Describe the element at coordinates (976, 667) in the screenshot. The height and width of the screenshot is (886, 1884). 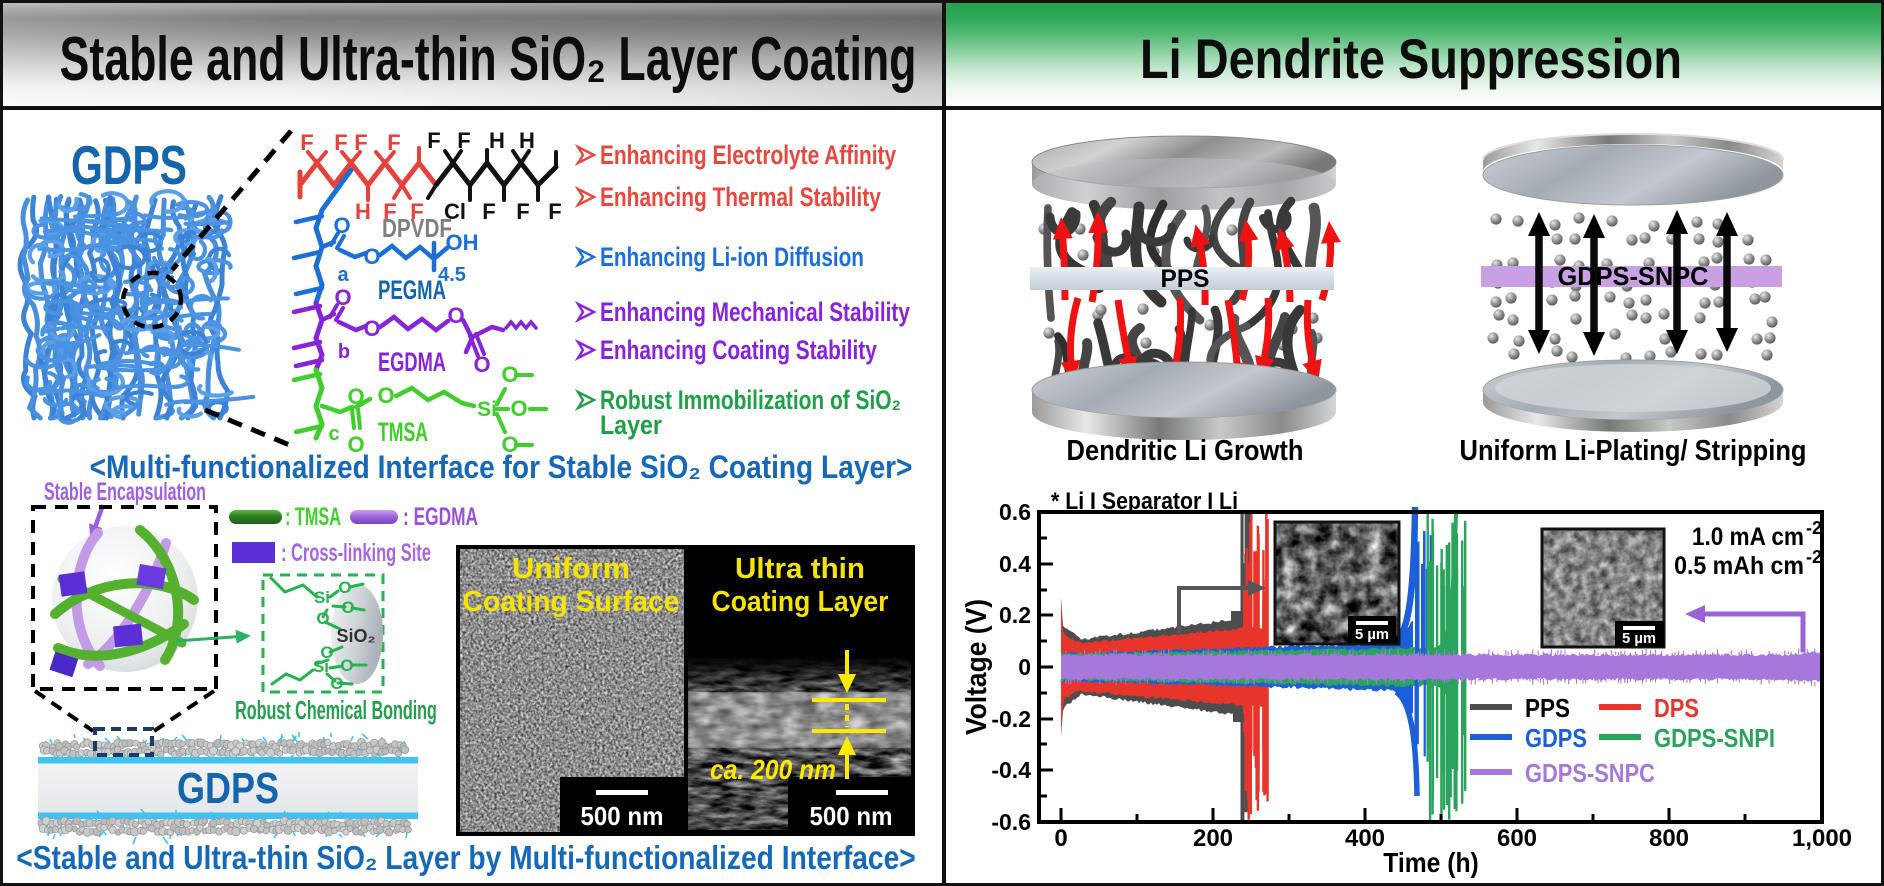
I see `svg-text: Voltage (V)` at that location.